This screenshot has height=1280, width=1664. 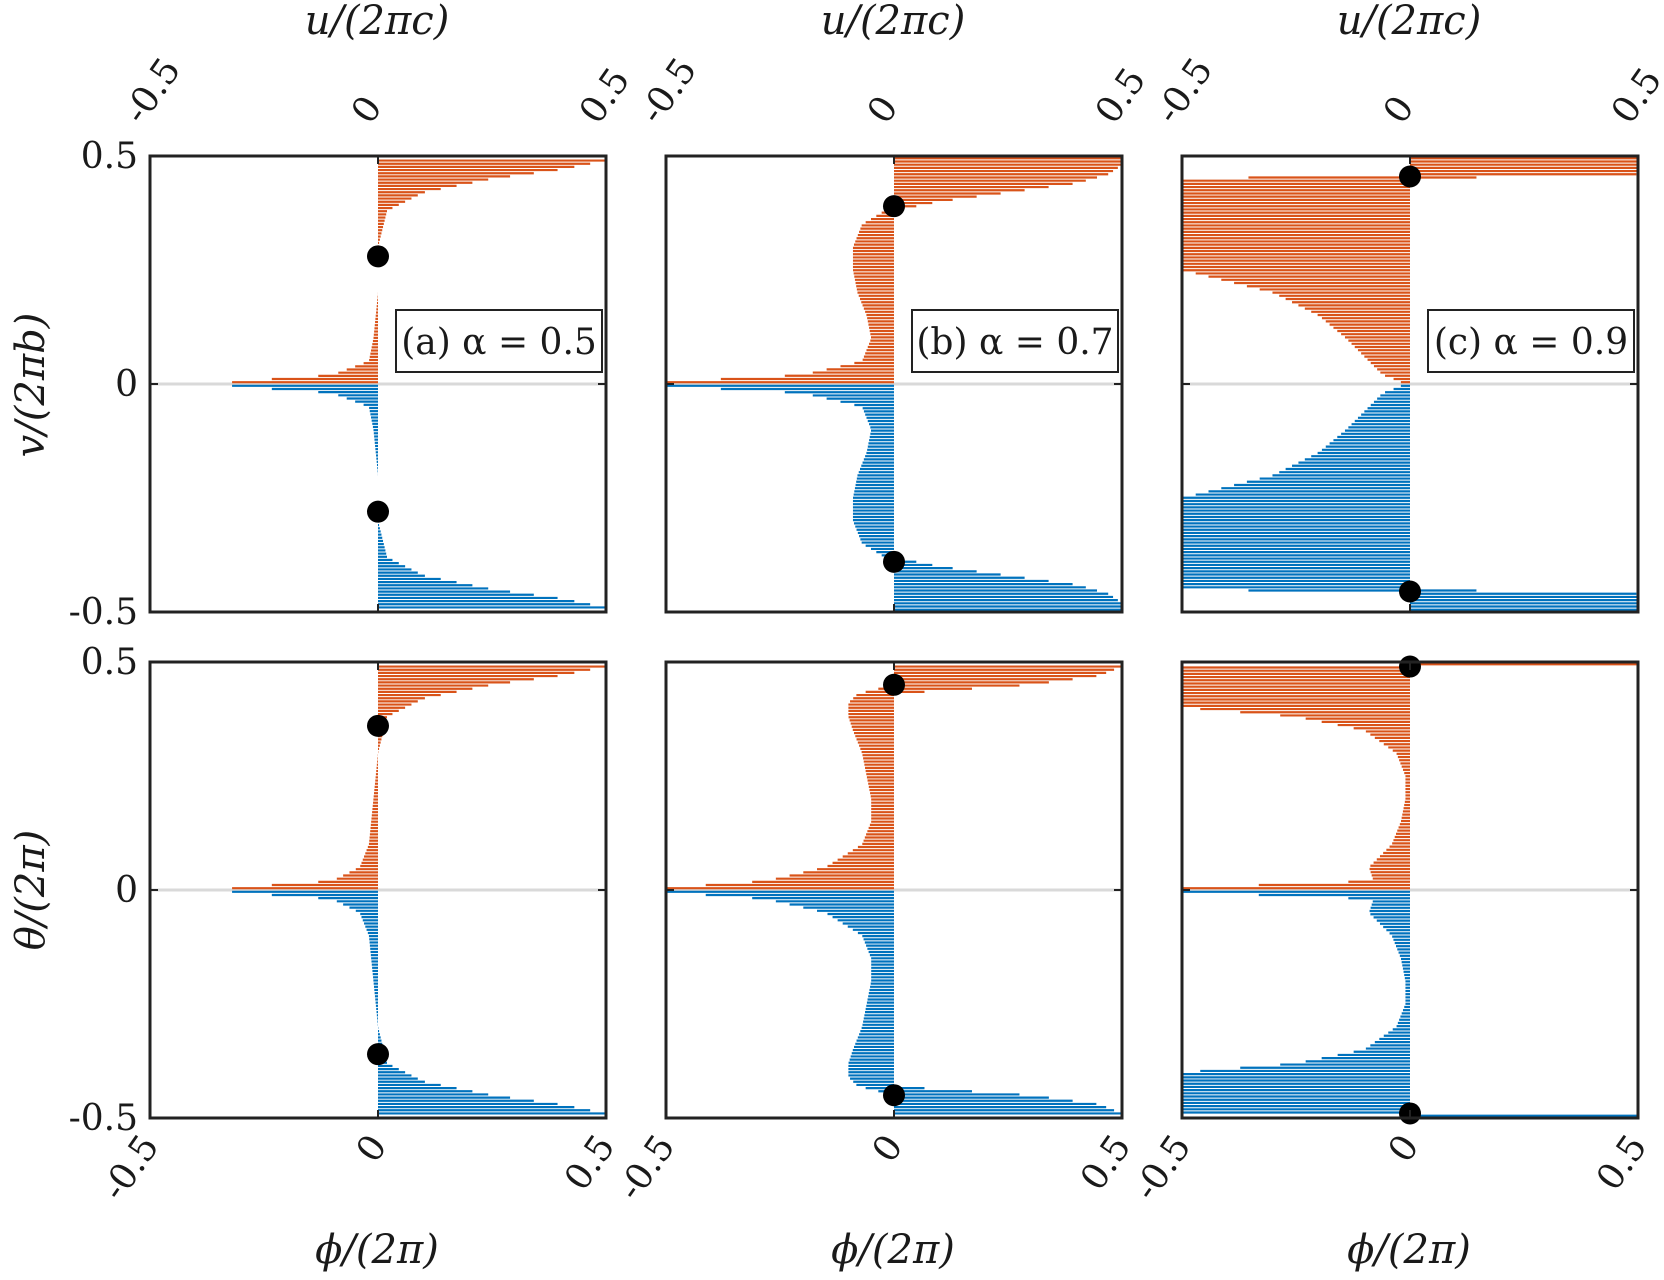 I want to click on panel-top-c: -0.5 0 0.5 (c) α = 0.9, so click(x=1406, y=332).